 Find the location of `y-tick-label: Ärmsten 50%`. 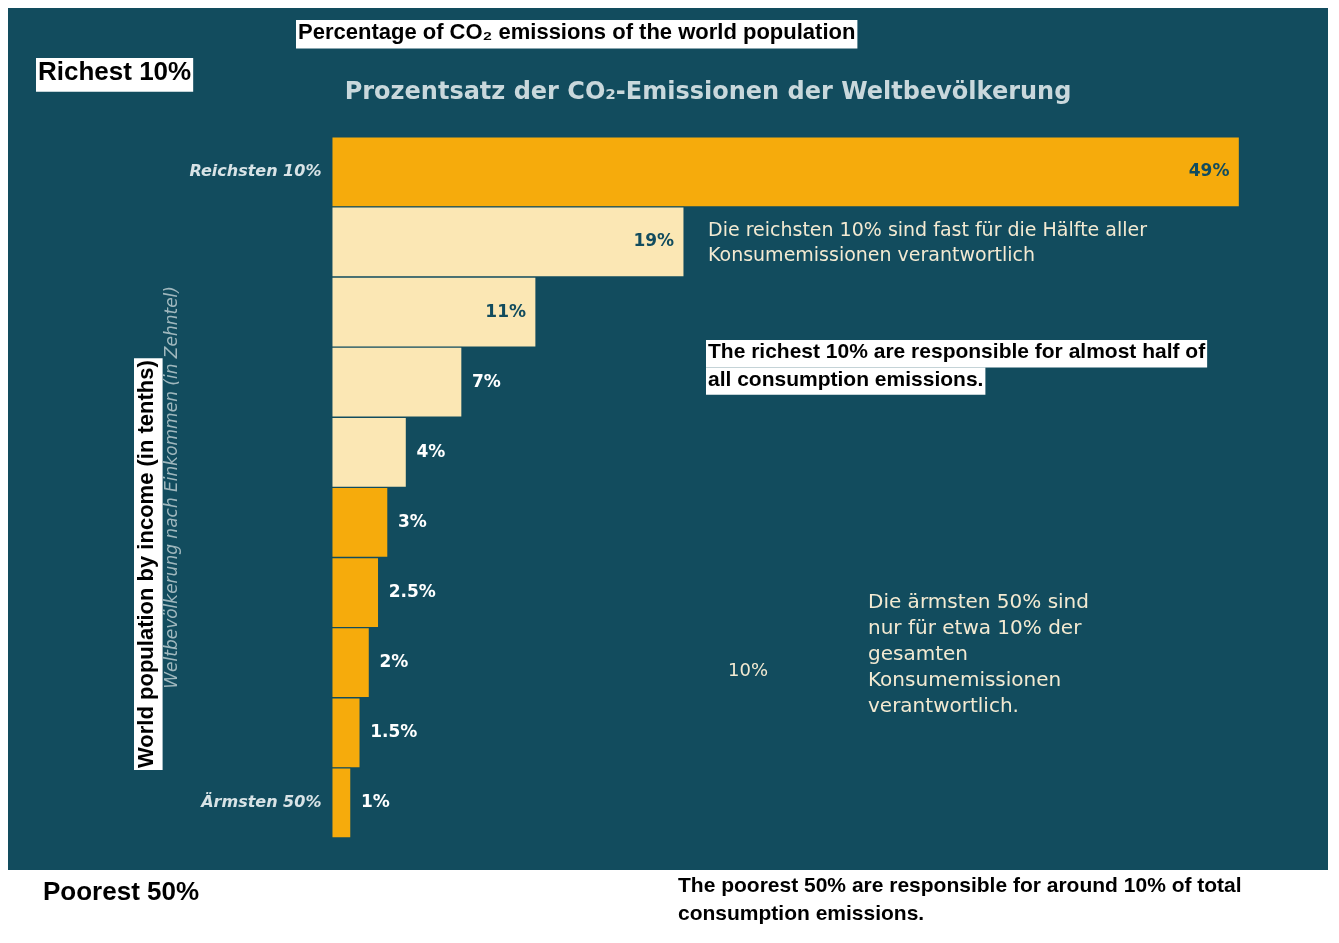

y-tick-label: Ärmsten 50% is located at coordinates (260, 802).